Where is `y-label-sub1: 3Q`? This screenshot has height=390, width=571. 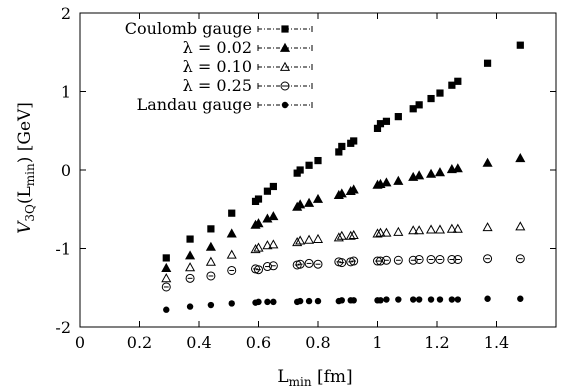 y-label-sub1: 3Q is located at coordinates (30, 213).